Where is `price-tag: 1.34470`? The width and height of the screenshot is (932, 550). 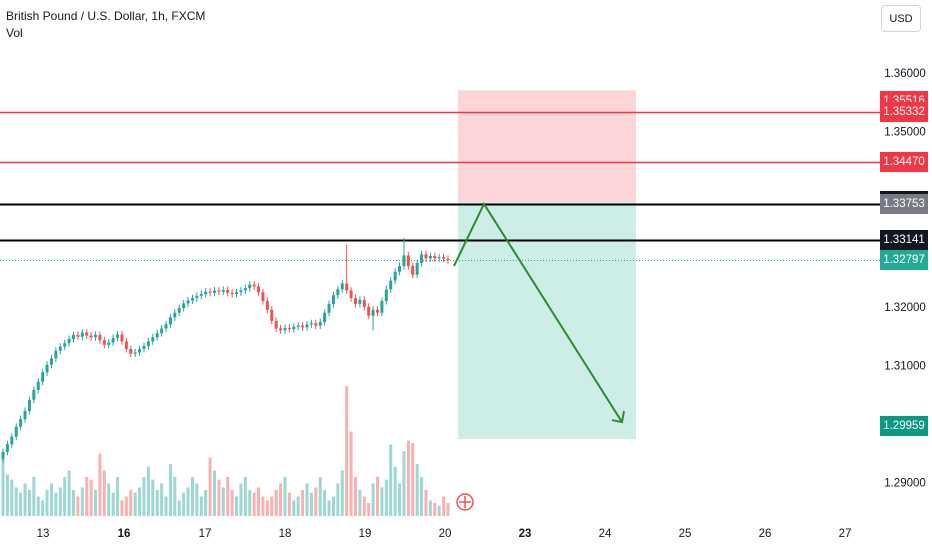 price-tag: 1.34470 is located at coordinates (904, 162).